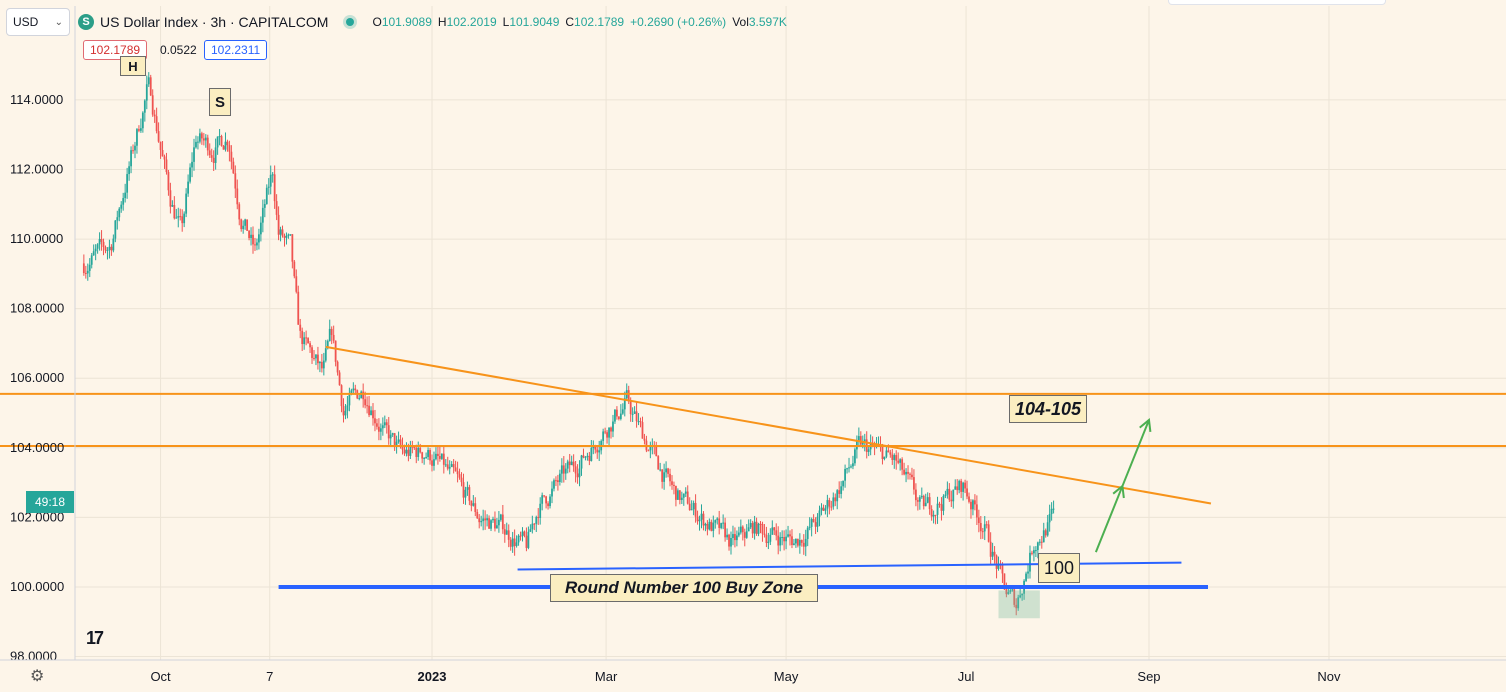  What do you see at coordinates (678, 22) in the screenshot?
I see `change-value: +0.2690 (+0.26%)` at bounding box center [678, 22].